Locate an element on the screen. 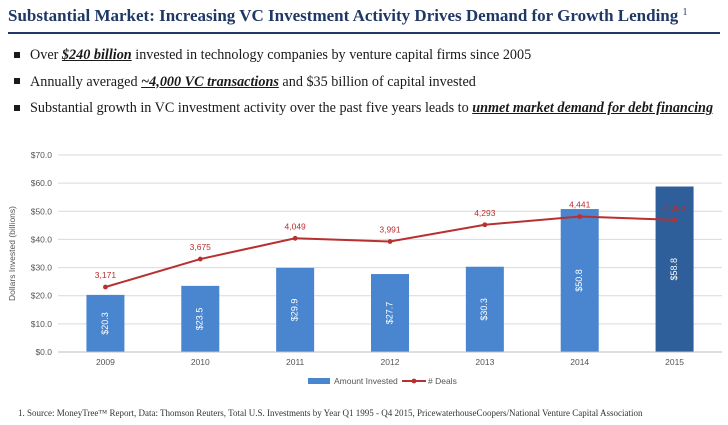  y-tick-label: $40.0 is located at coordinates (42, 239).